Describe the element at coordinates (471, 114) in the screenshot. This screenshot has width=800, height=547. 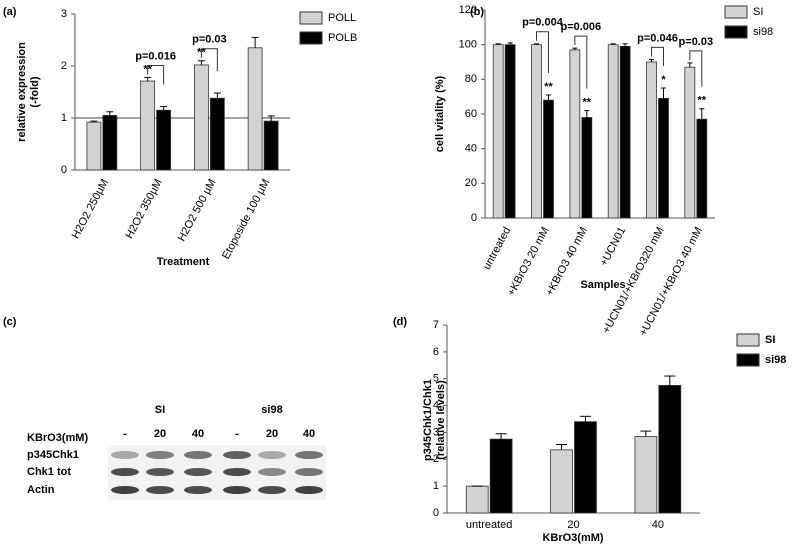
I see `y-tick-label: 60` at that location.